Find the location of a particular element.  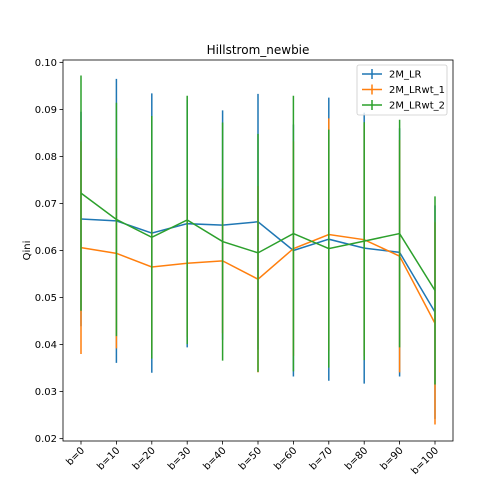

x-tick-label: b=90 is located at coordinates (392, 458).